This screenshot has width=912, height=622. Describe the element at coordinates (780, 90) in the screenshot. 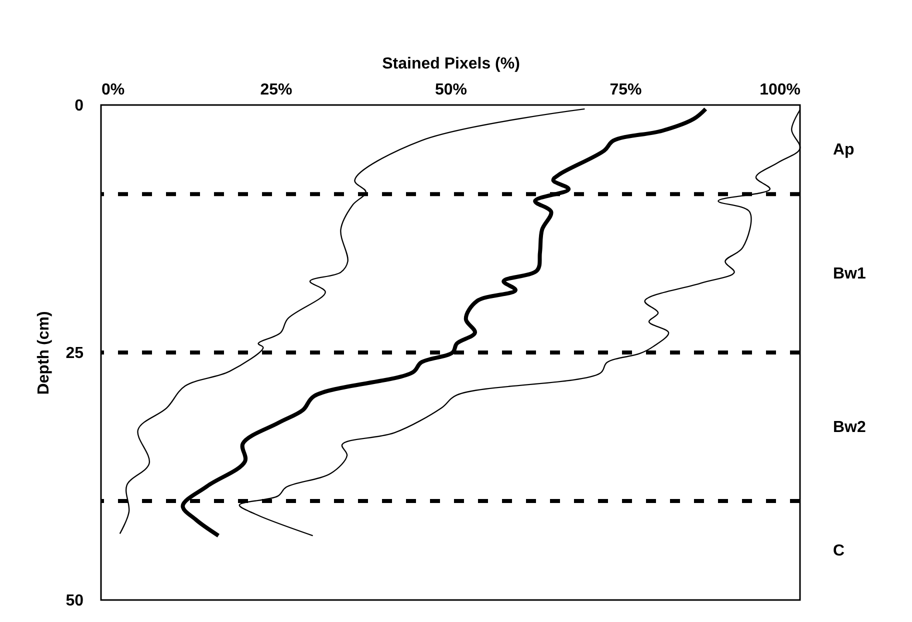

I see `x-tick-label: 100%` at that location.